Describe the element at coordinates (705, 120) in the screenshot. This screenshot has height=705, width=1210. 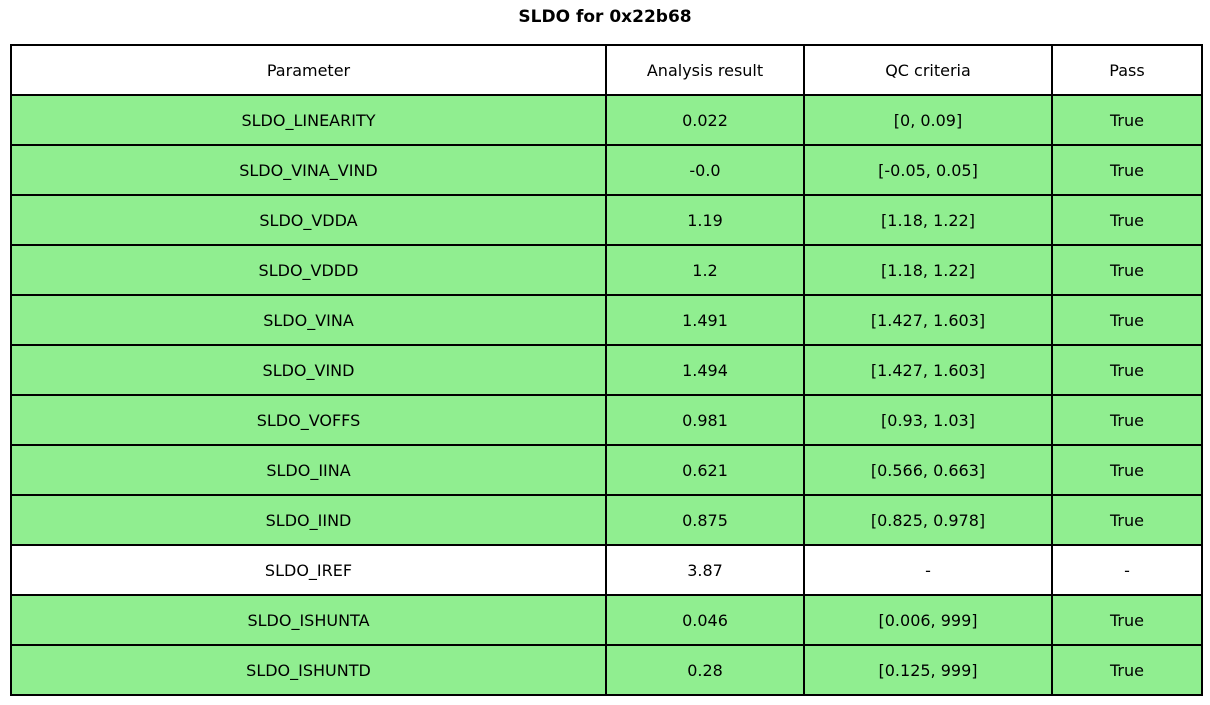
I see `cell-analysis-result: 0.022` at that location.